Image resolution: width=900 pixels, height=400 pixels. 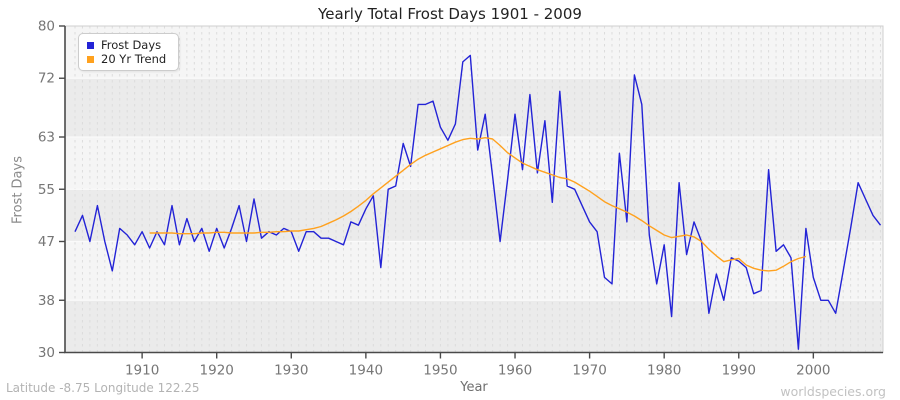 What do you see at coordinates (131, 45) in the screenshot?
I see `legend-label: Frost Days` at bounding box center [131, 45].